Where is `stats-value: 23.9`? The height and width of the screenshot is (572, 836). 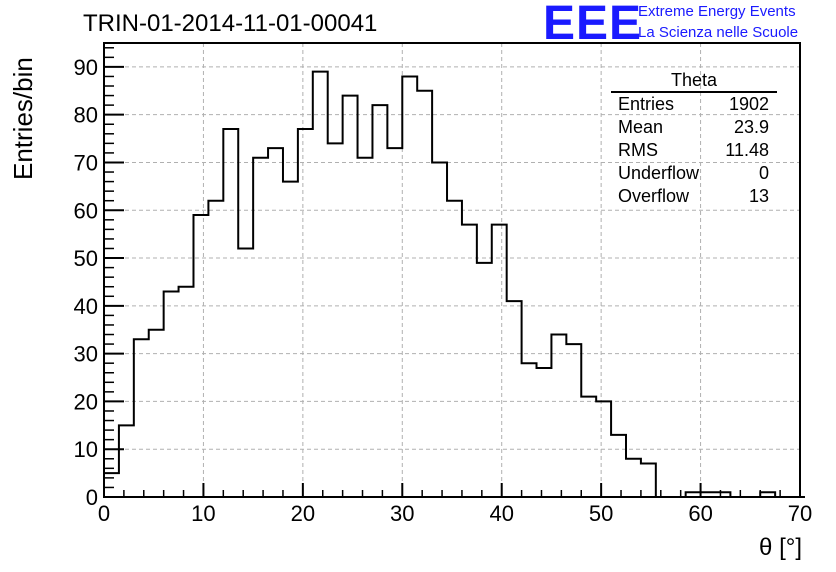 stats-value: 23.9 is located at coordinates (751, 127).